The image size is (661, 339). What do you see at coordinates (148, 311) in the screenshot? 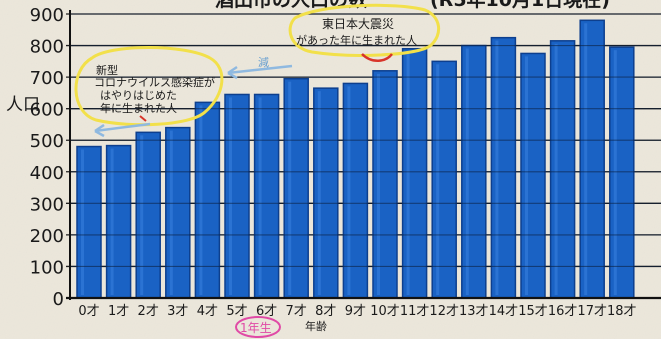
I see `x-tick-label: 2才` at bounding box center [148, 311].